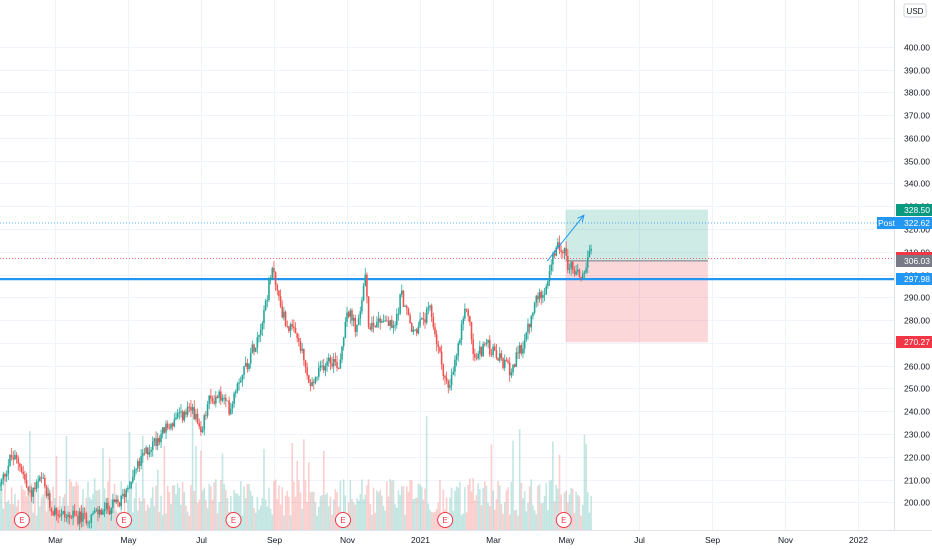 The height and width of the screenshot is (550, 932). I want to click on trend-arrow-line, so click(565, 238).